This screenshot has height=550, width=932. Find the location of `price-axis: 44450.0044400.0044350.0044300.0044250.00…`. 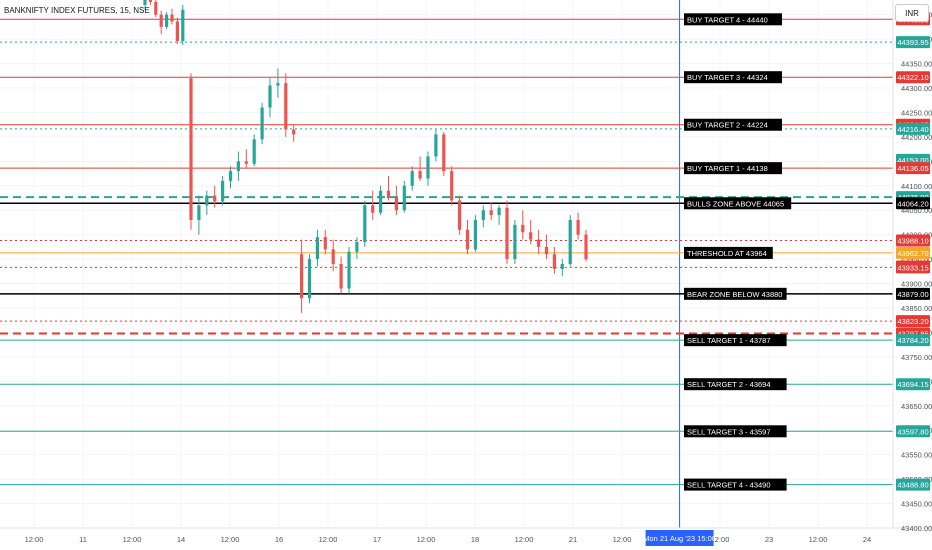

price-axis: 44450.0044400.0044350.0044300.0044250.00… is located at coordinates (914, 272).